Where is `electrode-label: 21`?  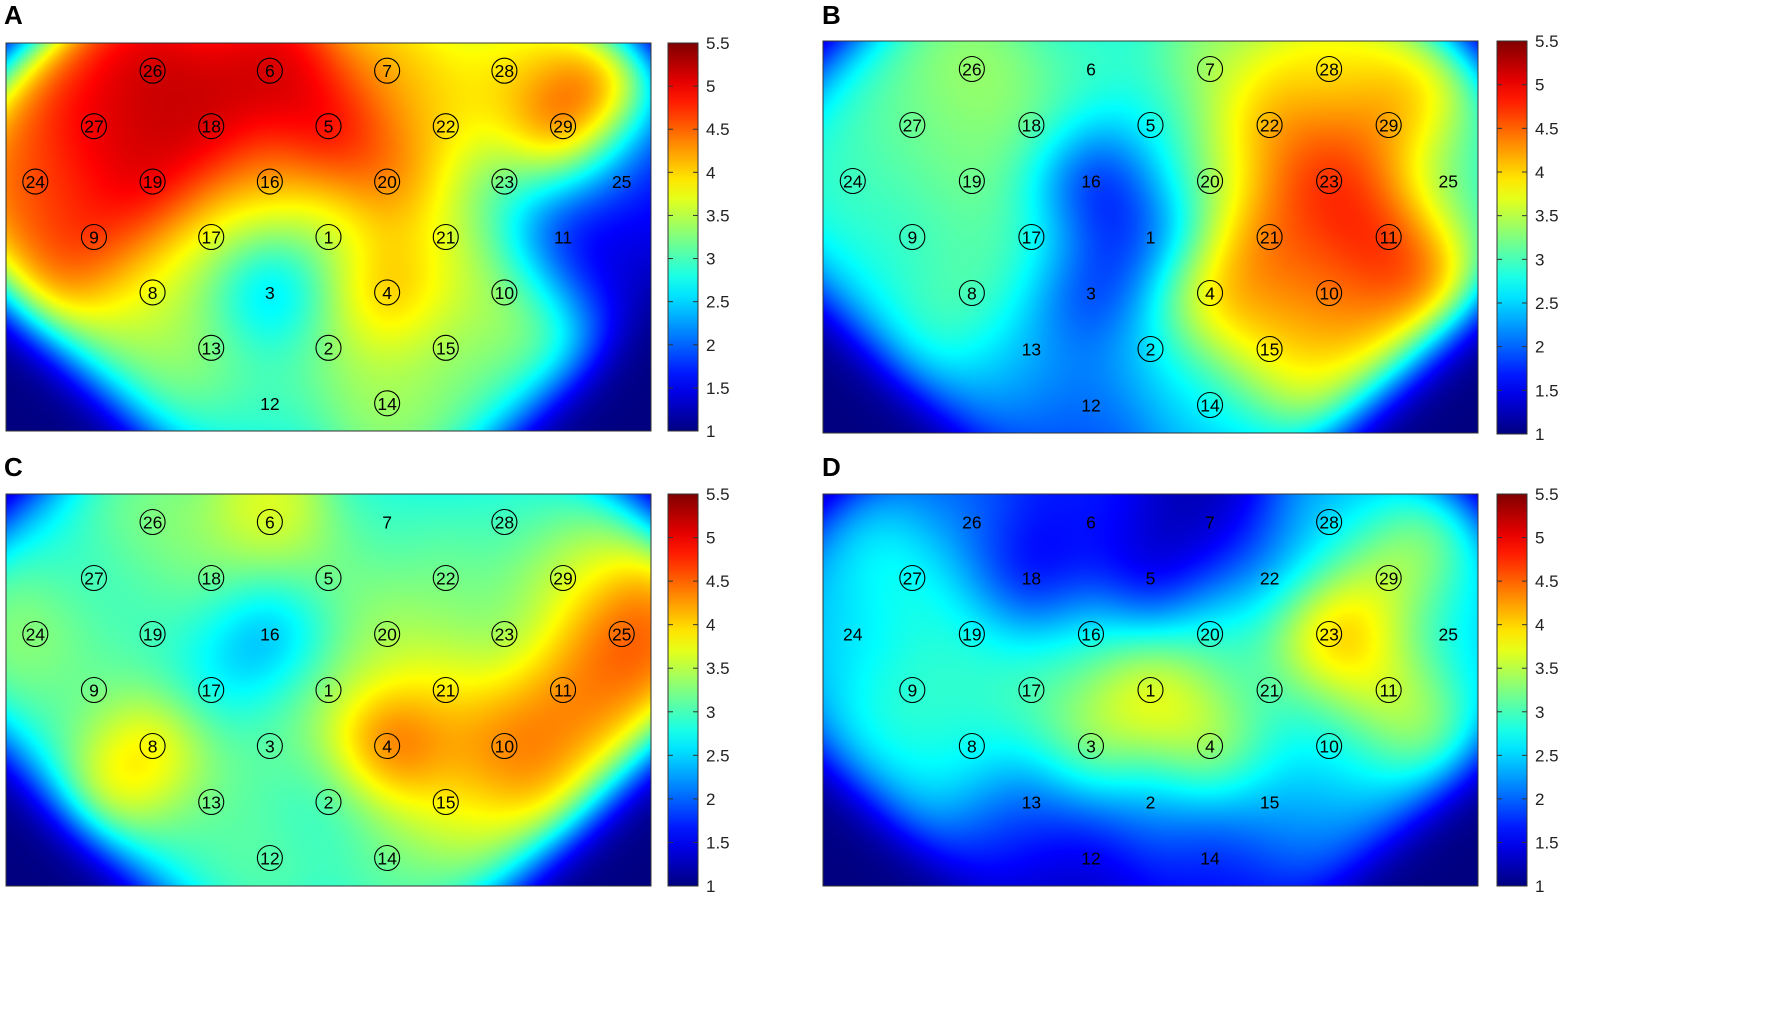
electrode-label: 21 is located at coordinates (1269, 238).